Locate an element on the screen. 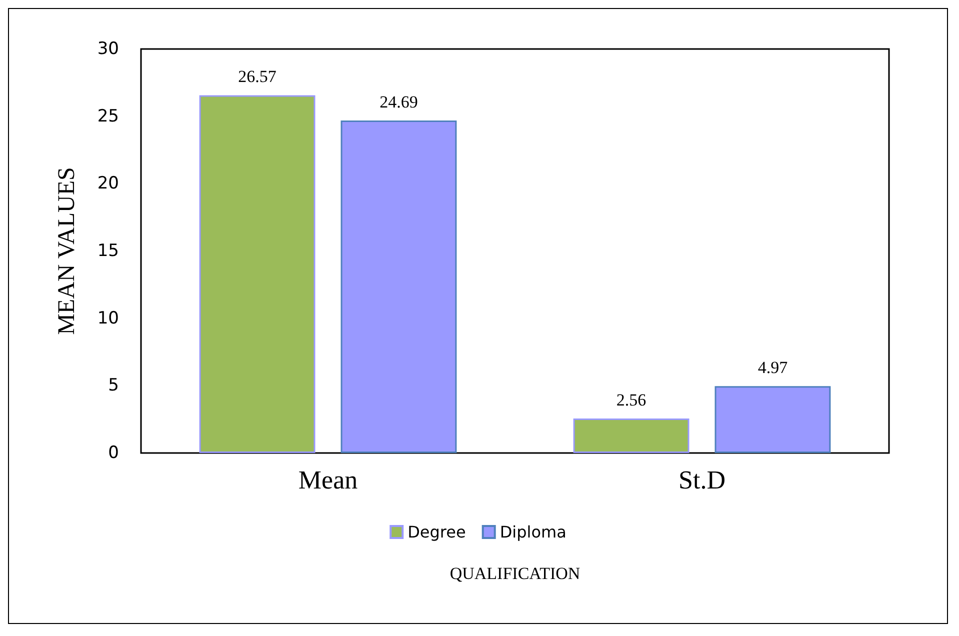 This screenshot has width=959, height=636. legend-label: Degree is located at coordinates (437, 532).